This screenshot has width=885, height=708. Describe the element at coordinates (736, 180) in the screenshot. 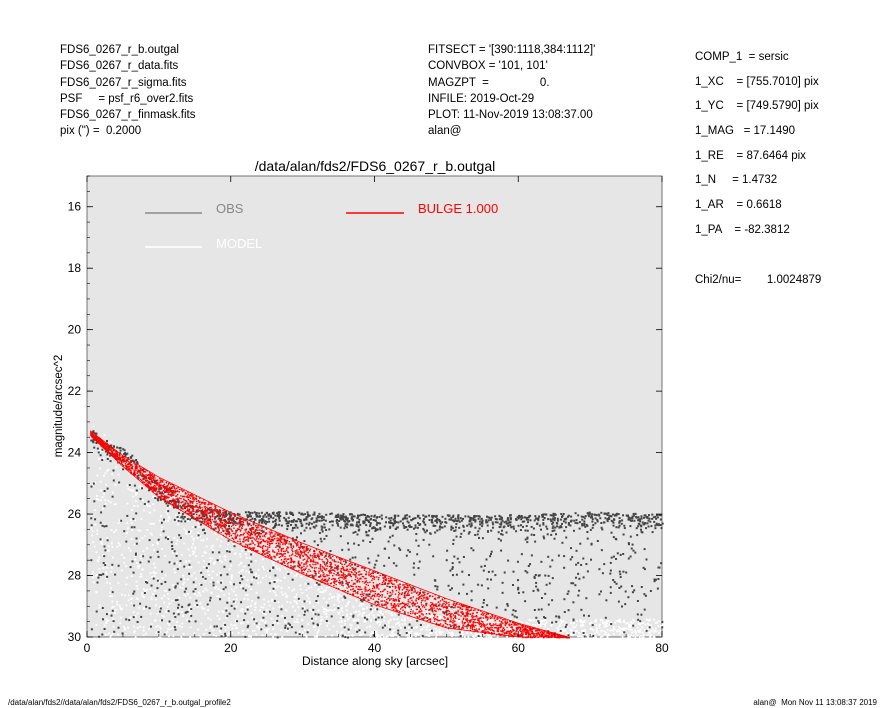

I see `param-line: 1_N = 1.4732` at that location.